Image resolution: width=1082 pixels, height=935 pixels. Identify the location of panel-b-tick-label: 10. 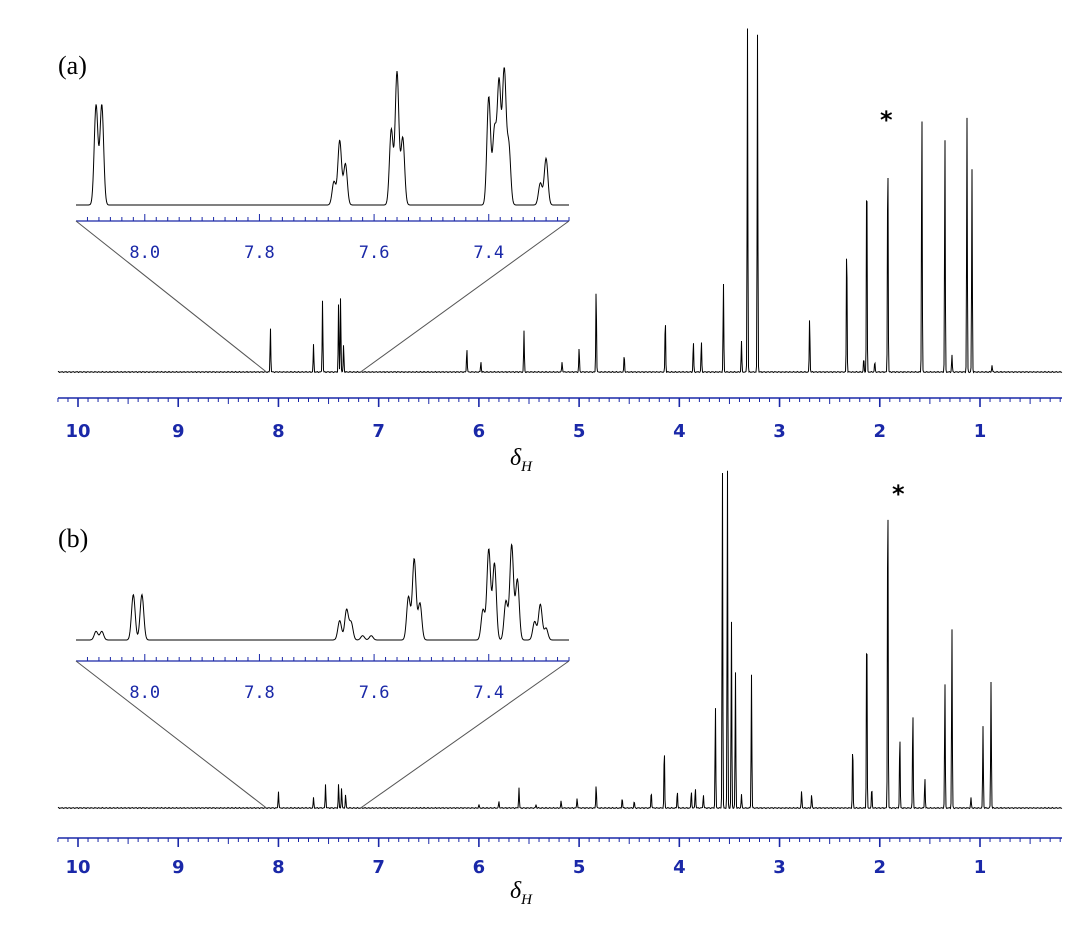
(77, 867).